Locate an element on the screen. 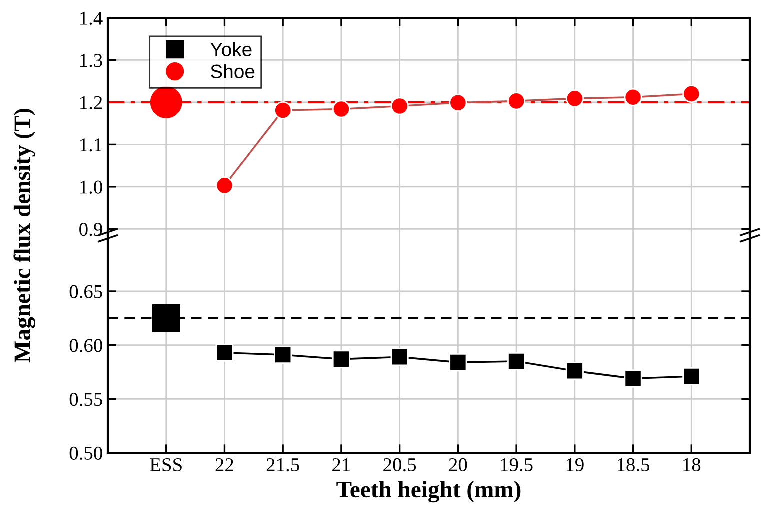  y-axis-title: Magnetic flux density (T) is located at coordinates (25, 235).